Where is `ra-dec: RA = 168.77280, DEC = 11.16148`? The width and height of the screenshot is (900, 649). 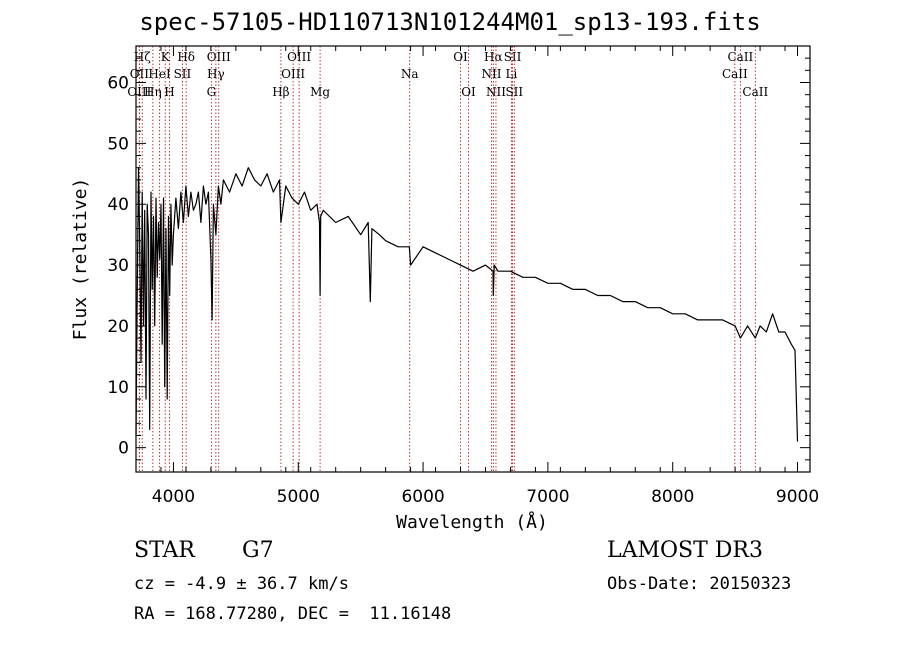
ra-dec: RA = 168.77280, DEC = 11.16148 is located at coordinates (293, 614).